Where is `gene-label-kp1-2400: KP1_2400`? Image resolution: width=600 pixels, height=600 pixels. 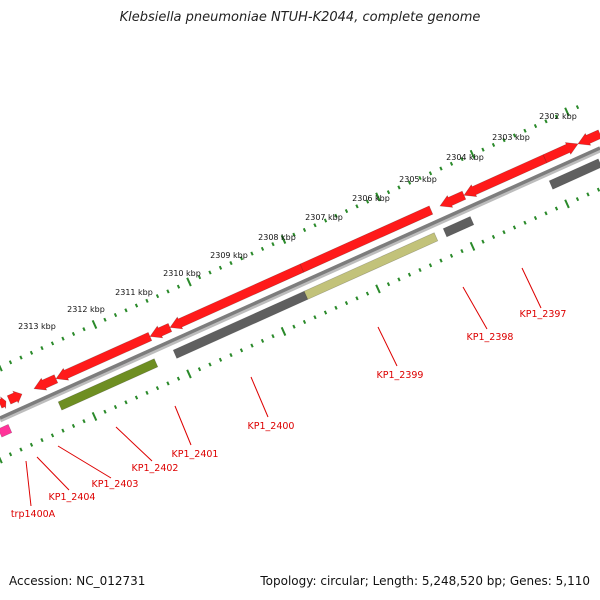 gene-label-kp1-2400: KP1_2400 is located at coordinates (271, 404).